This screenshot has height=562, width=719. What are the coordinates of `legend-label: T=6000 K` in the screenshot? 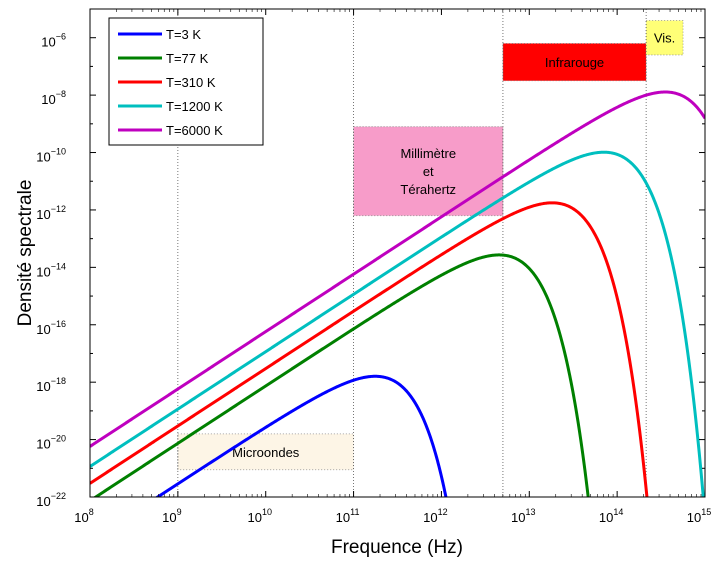 It's located at (194, 130).